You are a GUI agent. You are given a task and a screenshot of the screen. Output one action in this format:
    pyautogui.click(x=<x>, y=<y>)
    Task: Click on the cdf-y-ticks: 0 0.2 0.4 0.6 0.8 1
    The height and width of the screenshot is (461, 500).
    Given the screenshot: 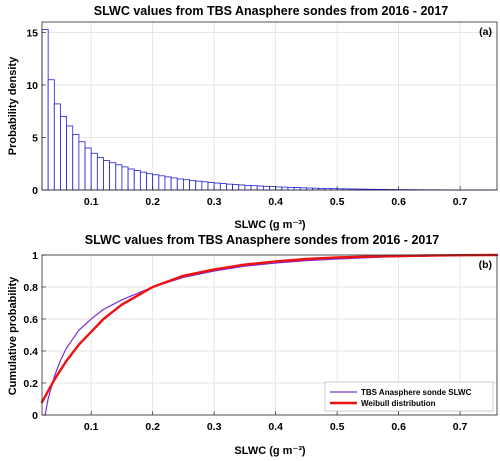 What is the action you would take?
    pyautogui.click(x=34, y=336)
    